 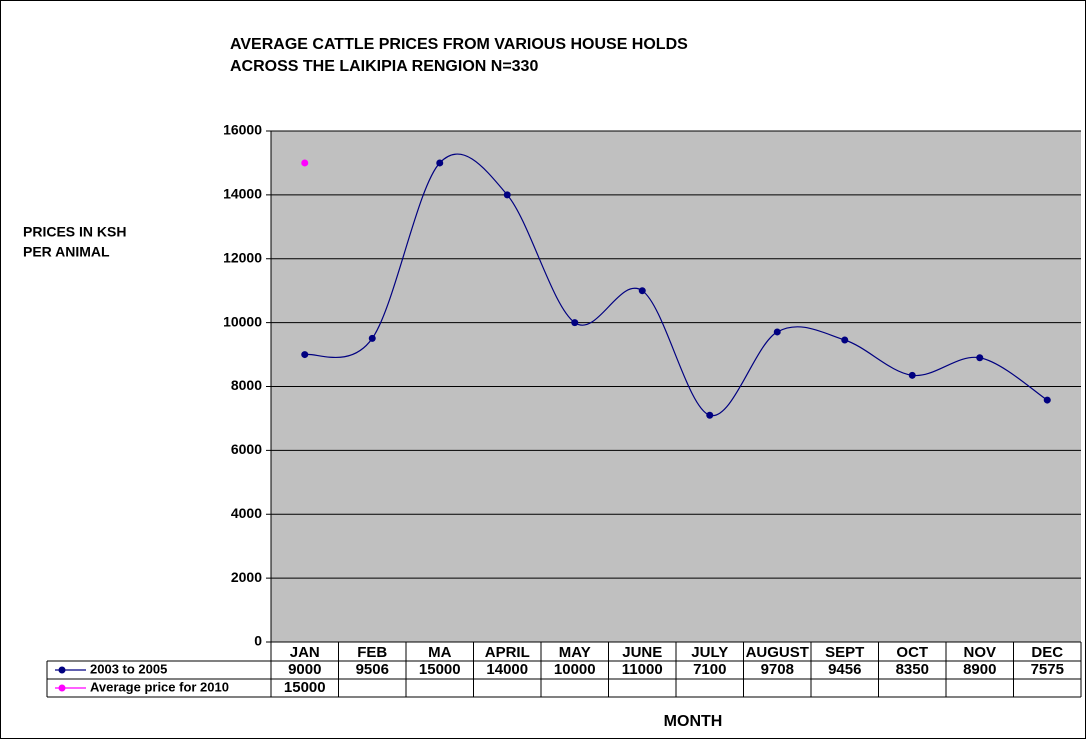 I want to click on table-value: 8900, so click(x=979, y=669).